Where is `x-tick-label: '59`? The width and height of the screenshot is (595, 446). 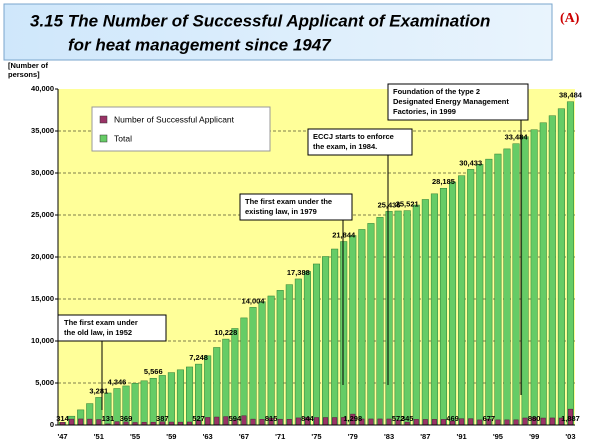 x-tick-label: '59 is located at coordinates (171, 436).